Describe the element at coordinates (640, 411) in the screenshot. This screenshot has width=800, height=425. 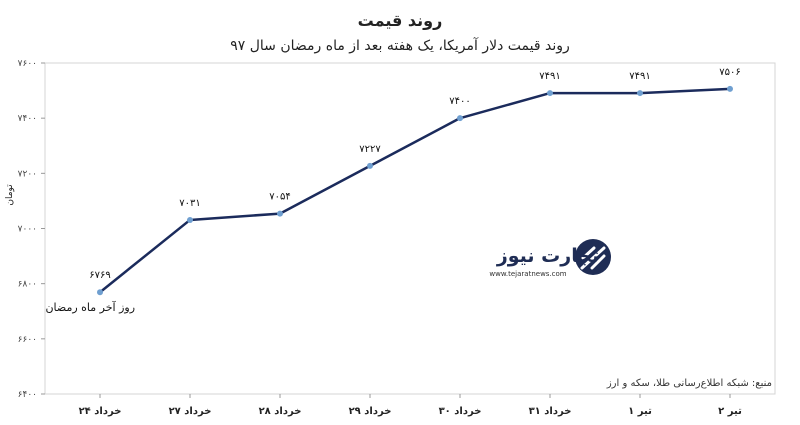
I see `x-tick-label: ۱ تیر` at that location.